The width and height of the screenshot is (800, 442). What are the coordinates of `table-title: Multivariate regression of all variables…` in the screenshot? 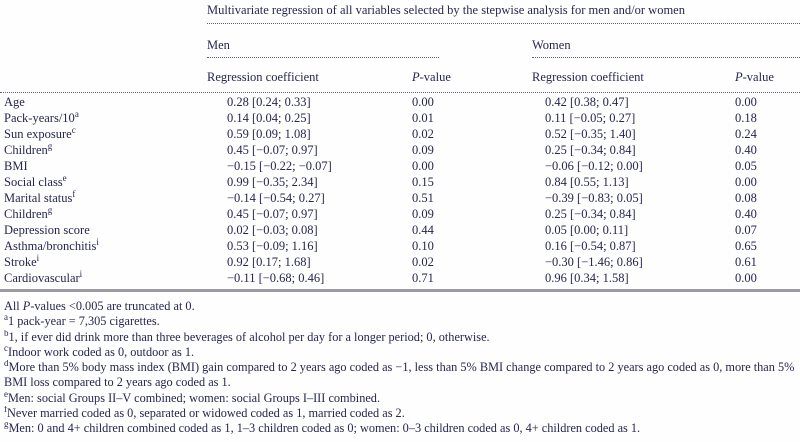 It's located at (503, 12).